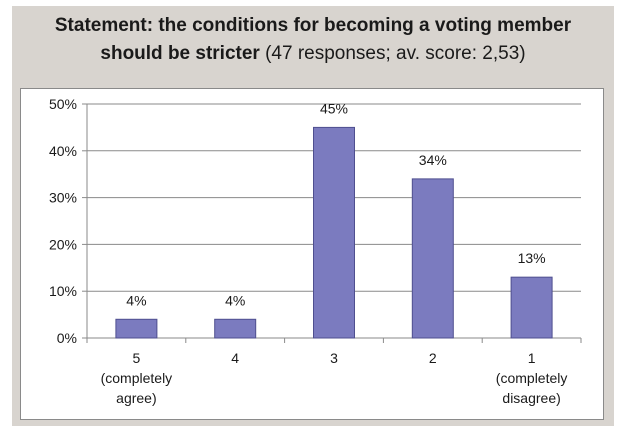  Describe the element at coordinates (531, 398) in the screenshot. I see `x-tick-label: disagree)` at that location.